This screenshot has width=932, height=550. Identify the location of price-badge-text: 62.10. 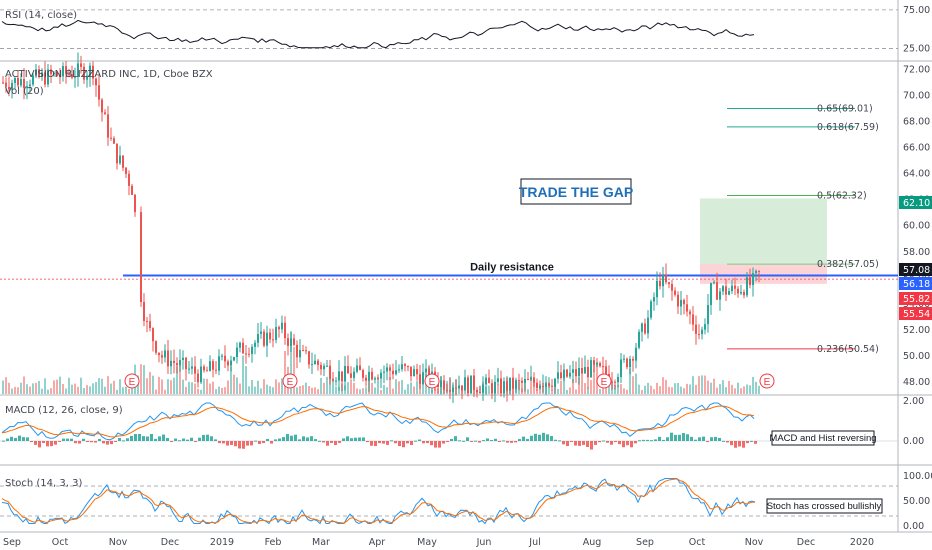
(916, 203).